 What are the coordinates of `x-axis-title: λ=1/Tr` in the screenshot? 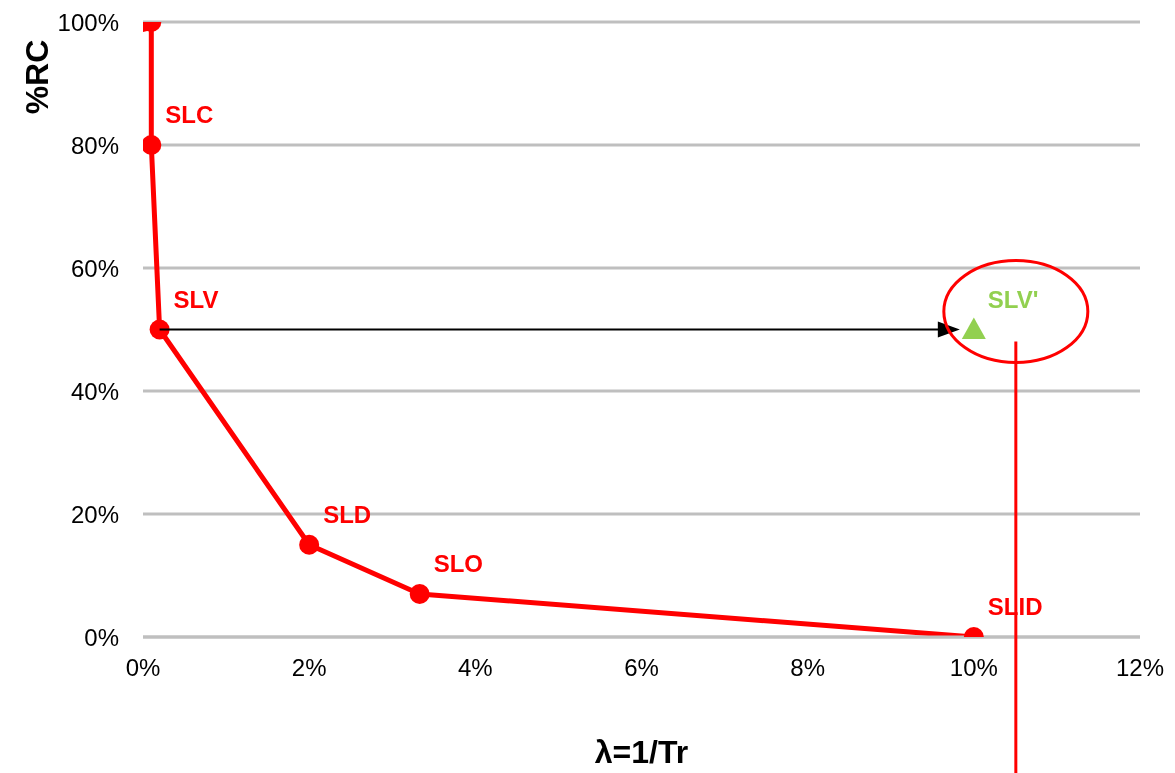 It's located at (641, 752).